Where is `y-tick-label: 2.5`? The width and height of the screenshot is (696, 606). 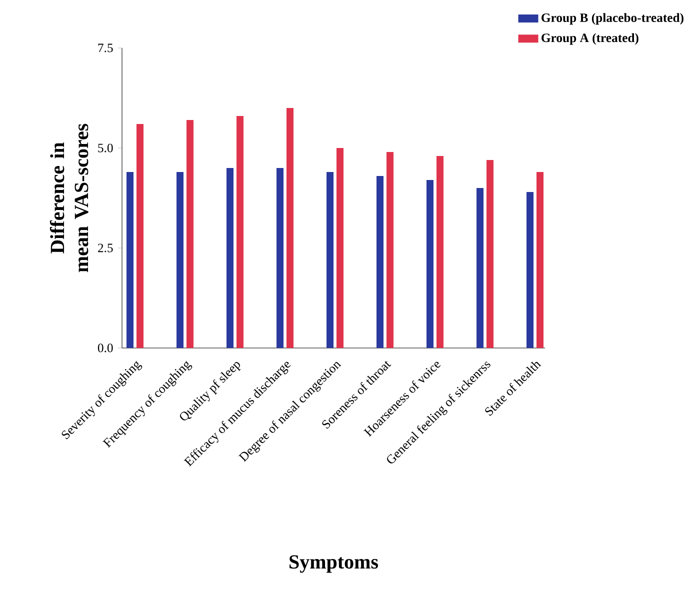
y-tick-label: 2.5 is located at coordinates (105, 248).